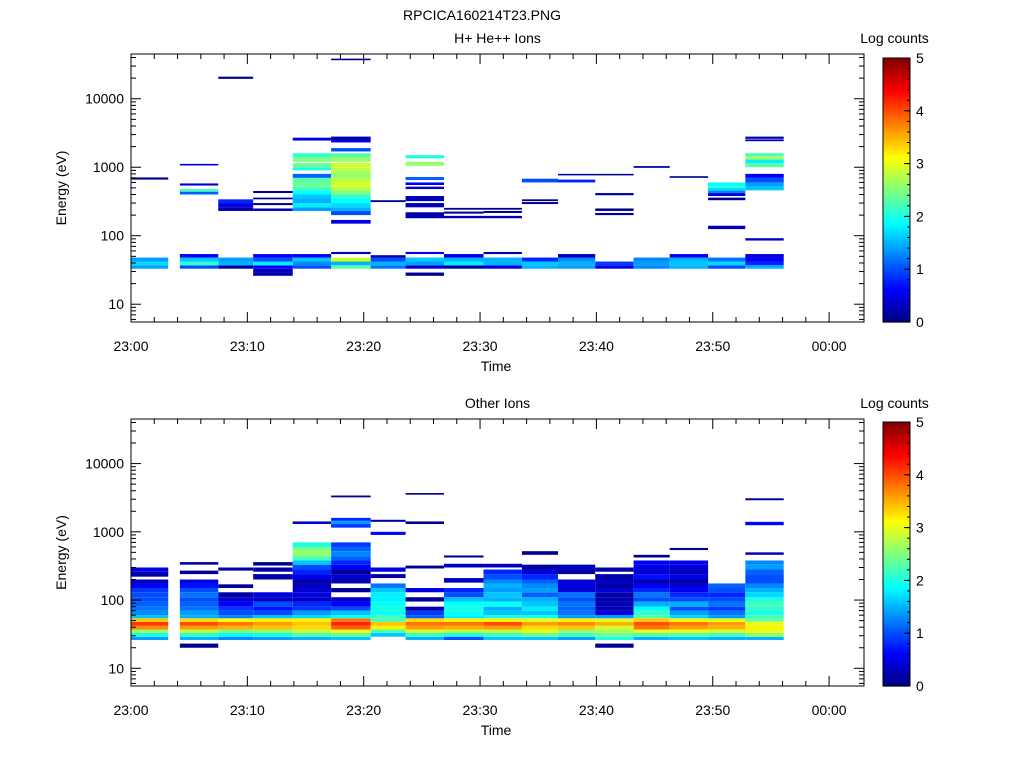 Image resolution: width=1024 pixels, height=768 pixels. What do you see at coordinates (920, 422) in the screenshot?
I see `colorbar-tick-label: 5` at bounding box center [920, 422].